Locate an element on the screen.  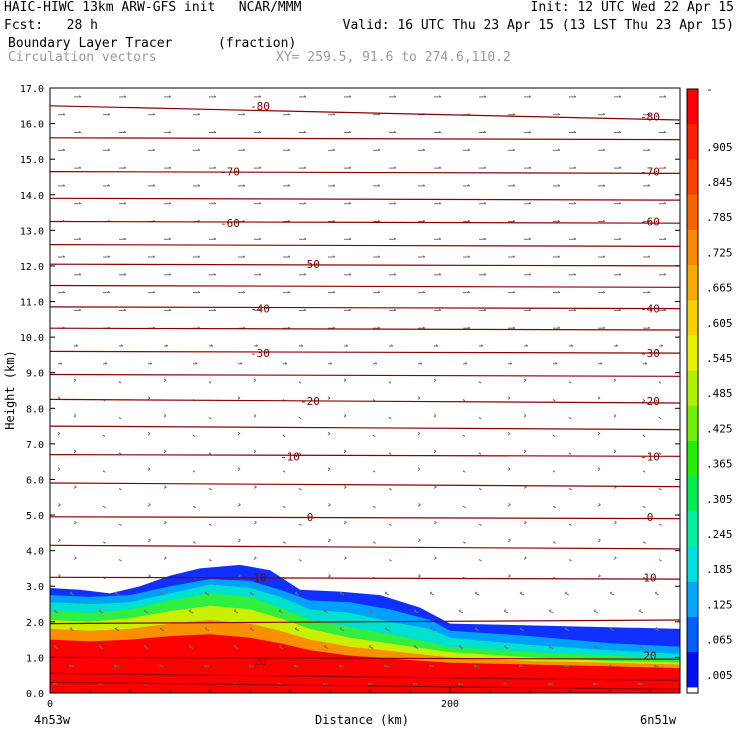
colorbar-swatch-bottom is located at coordinates (692, 690).